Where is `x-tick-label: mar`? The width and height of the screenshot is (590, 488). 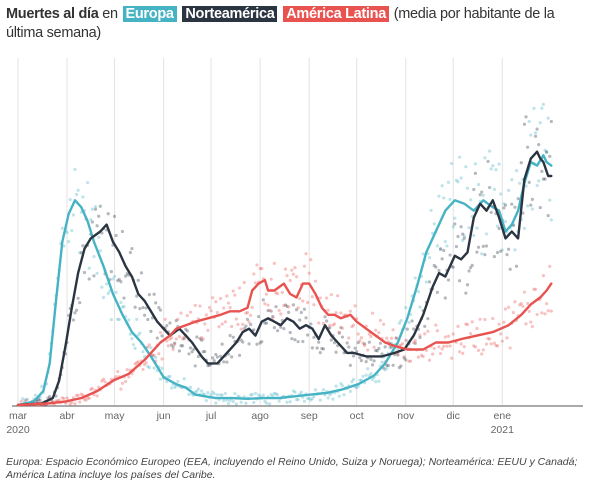 x-tick-label: mar is located at coordinates (18, 416).